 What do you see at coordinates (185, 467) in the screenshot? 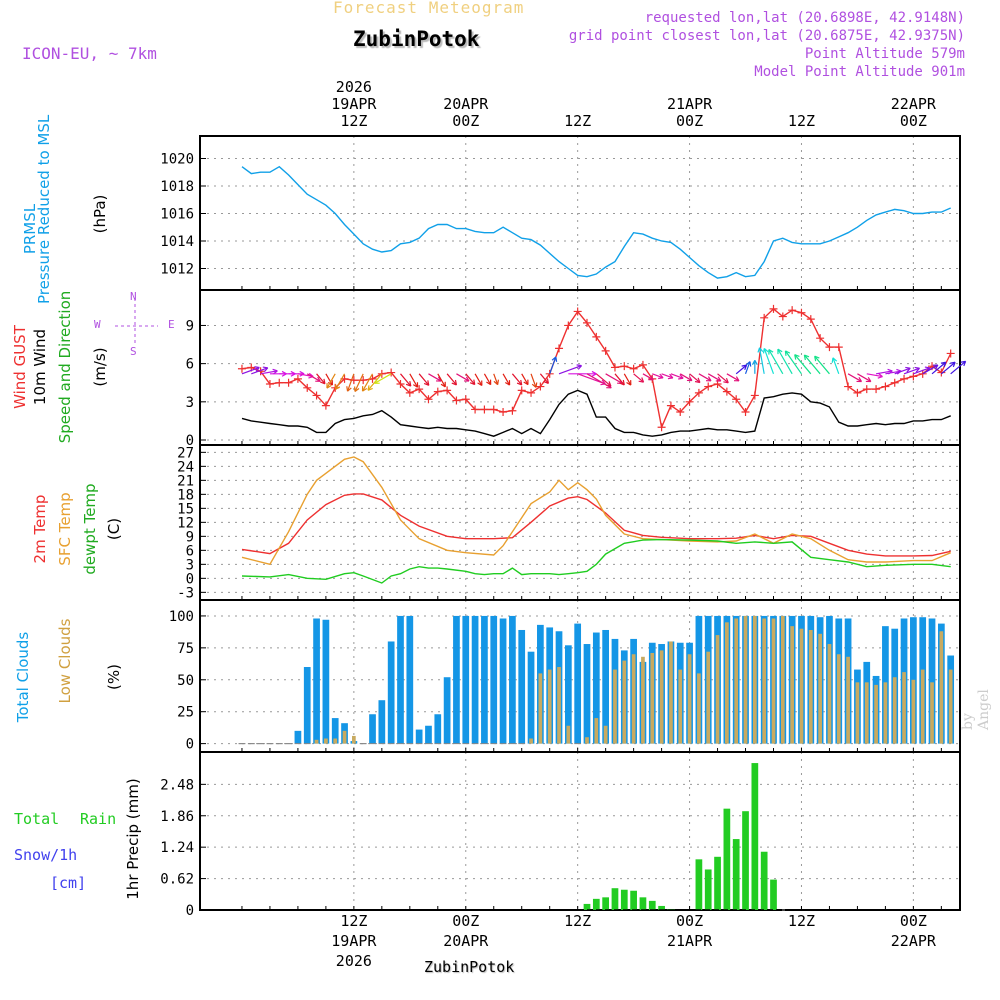
I see `y-tick-label: 24` at bounding box center [185, 467].